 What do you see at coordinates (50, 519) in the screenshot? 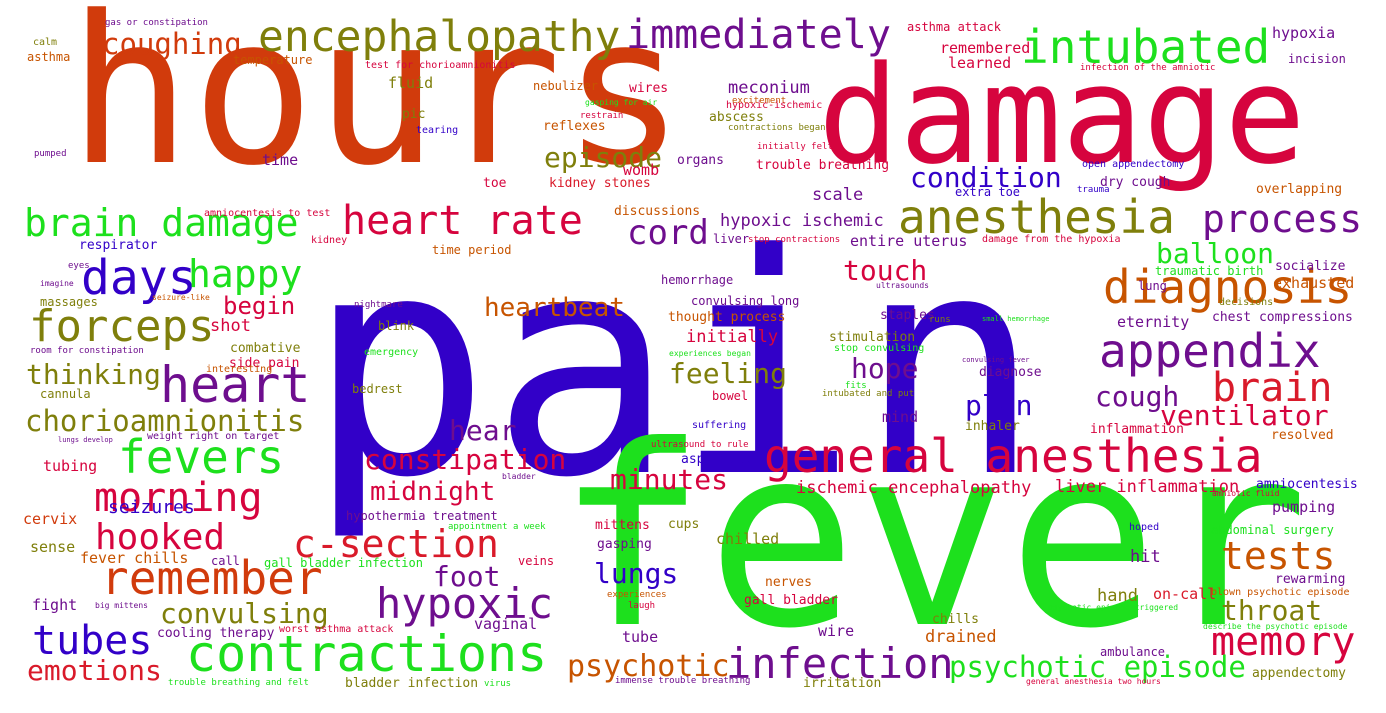
I see `word-cervix: cervix` at bounding box center [50, 519].